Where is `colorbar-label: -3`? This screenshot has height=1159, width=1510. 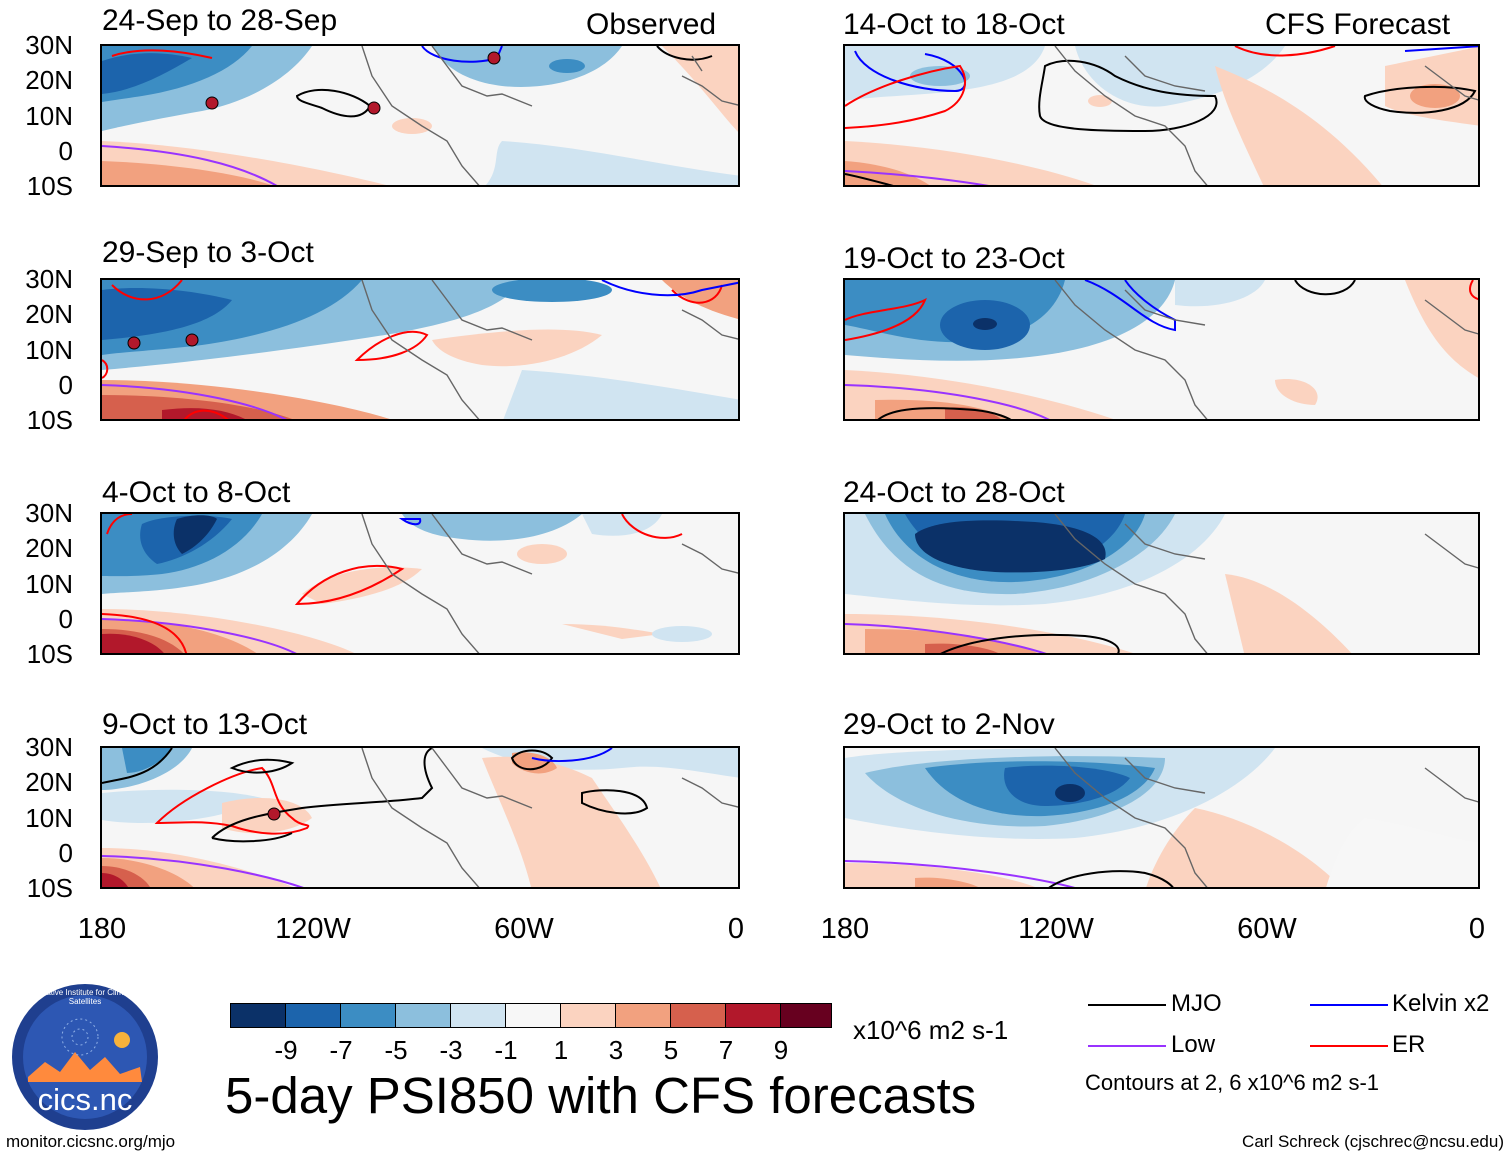 colorbar-label: -3 is located at coordinates (451, 1050).